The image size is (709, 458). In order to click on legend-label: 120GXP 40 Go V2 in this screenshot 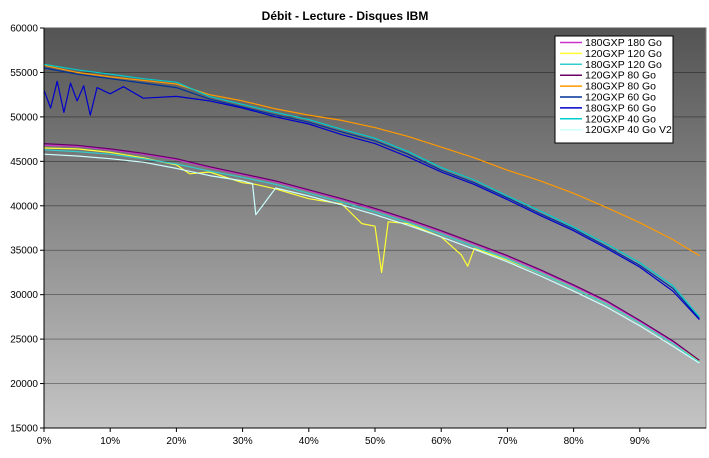, I will do `click(628, 130)`.